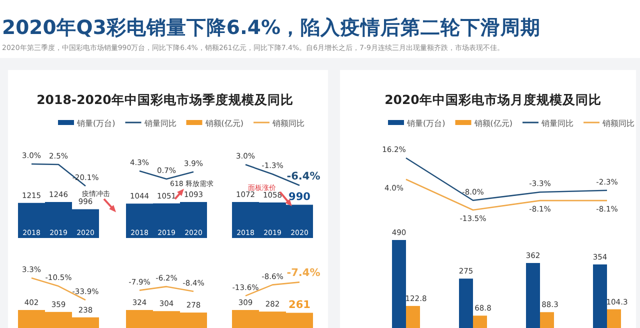 The width and height of the screenshot is (640, 328). Describe the element at coordinates (271, 27) in the screenshot. I see `text: 2020年Q3彩电销量下降6.4%，陷入疫情后第二轮下滑周期` at that location.